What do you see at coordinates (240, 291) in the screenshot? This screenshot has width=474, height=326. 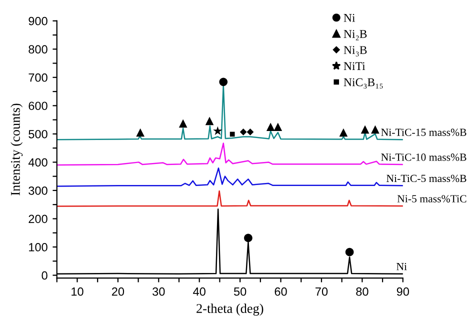 I see `x-tick-label: 50` at bounding box center [240, 291].